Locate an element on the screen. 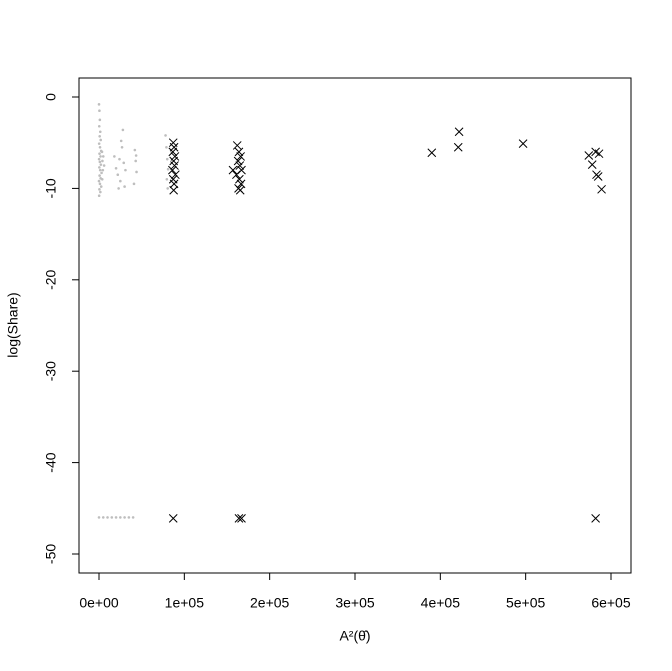 The image size is (672, 671). x-tick-label: 3e+05 is located at coordinates (355, 603).